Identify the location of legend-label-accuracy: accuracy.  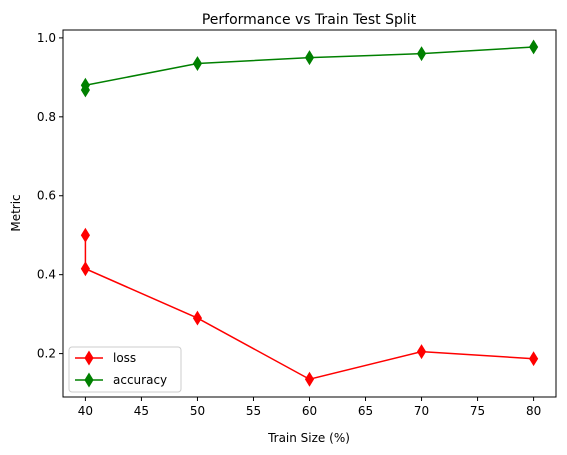
(140, 380).